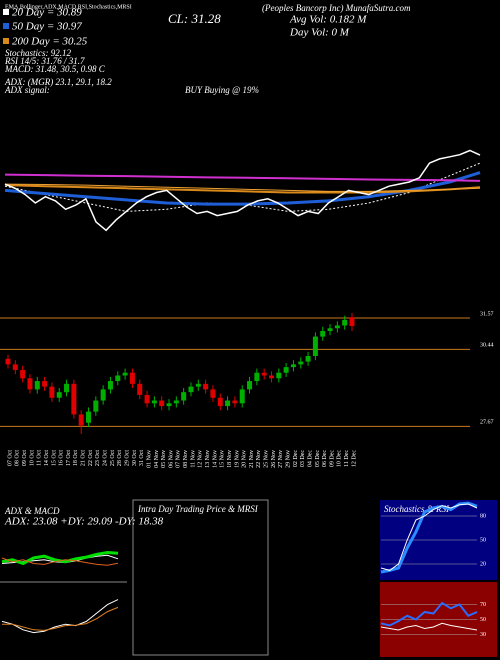 Image resolution: width=500 pixels, height=660 pixels. What do you see at coordinates (200, 577) in the screenshot?
I see `intraday-panel` at bounding box center [200, 577].